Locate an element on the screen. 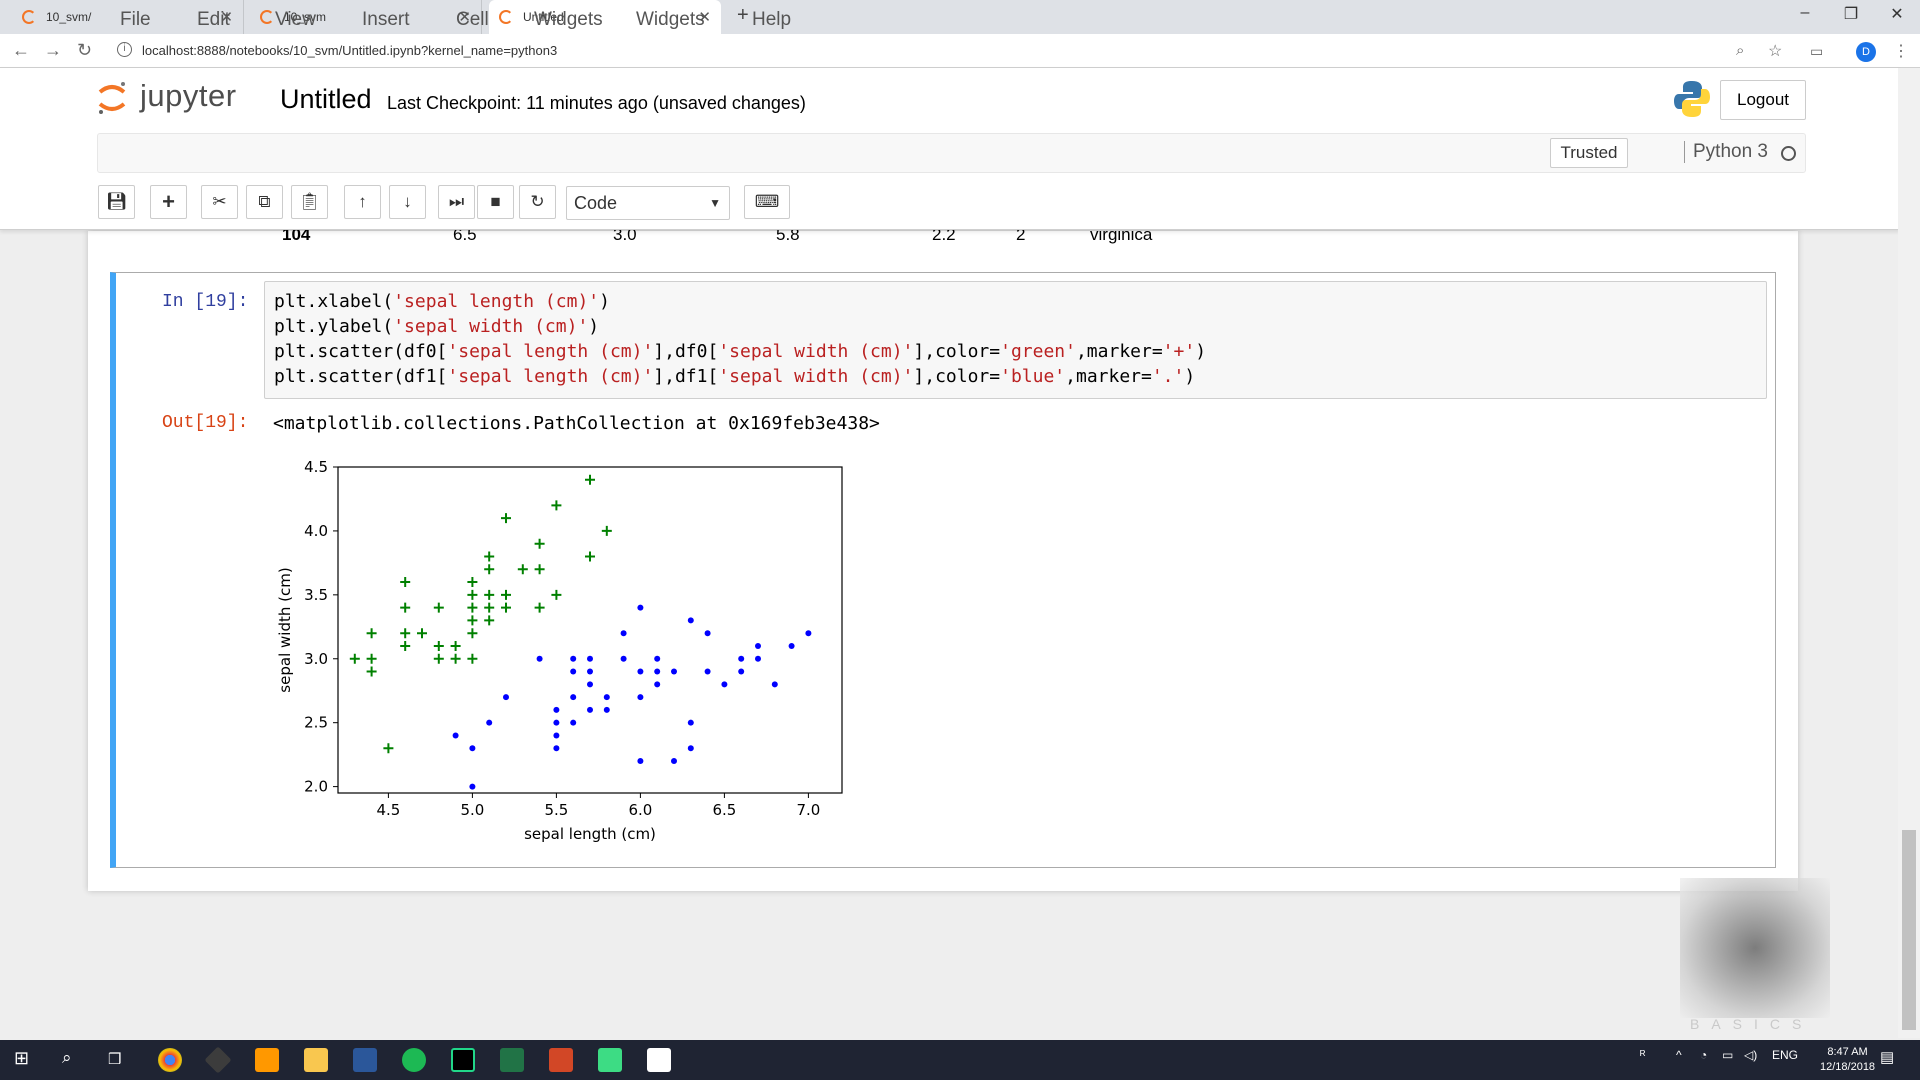  menu-insert: Insert is located at coordinates (386, 19).